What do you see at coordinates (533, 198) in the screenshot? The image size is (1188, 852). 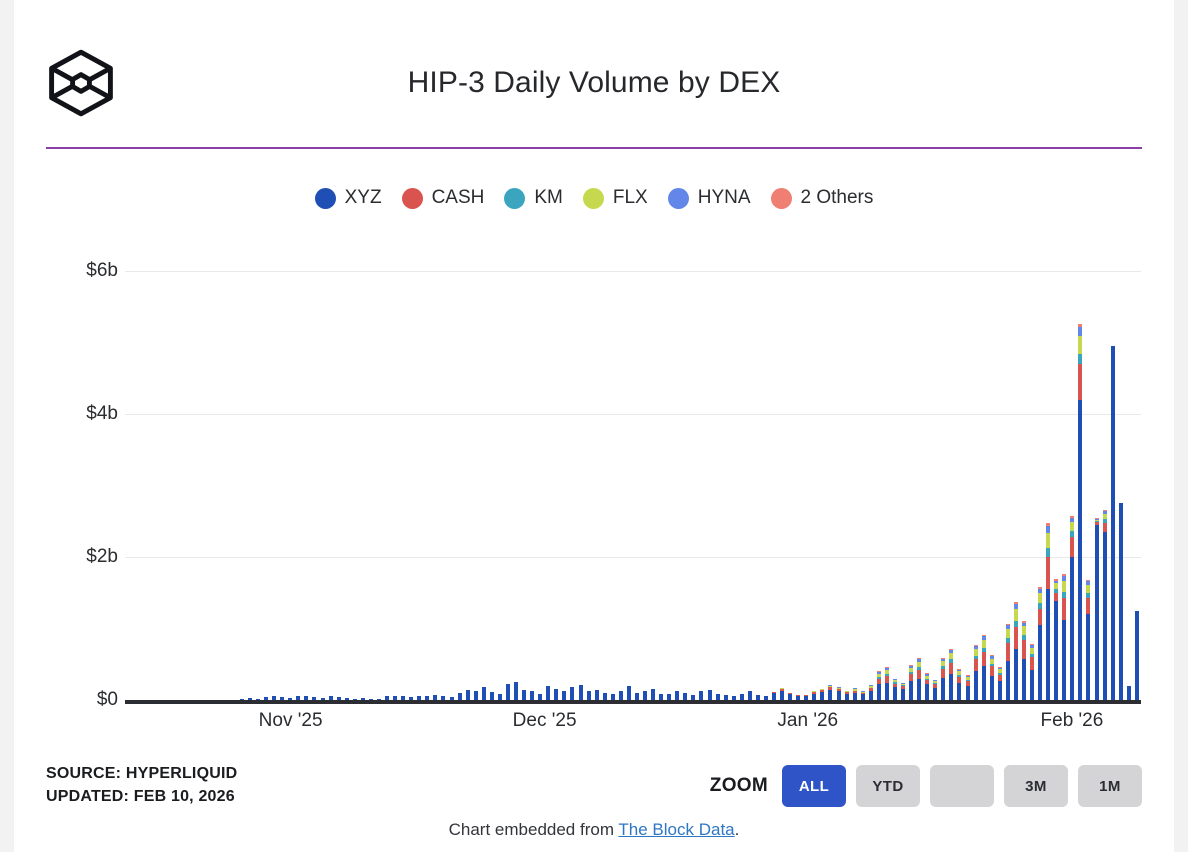 I see `legend-item-km: KM` at bounding box center [533, 198].